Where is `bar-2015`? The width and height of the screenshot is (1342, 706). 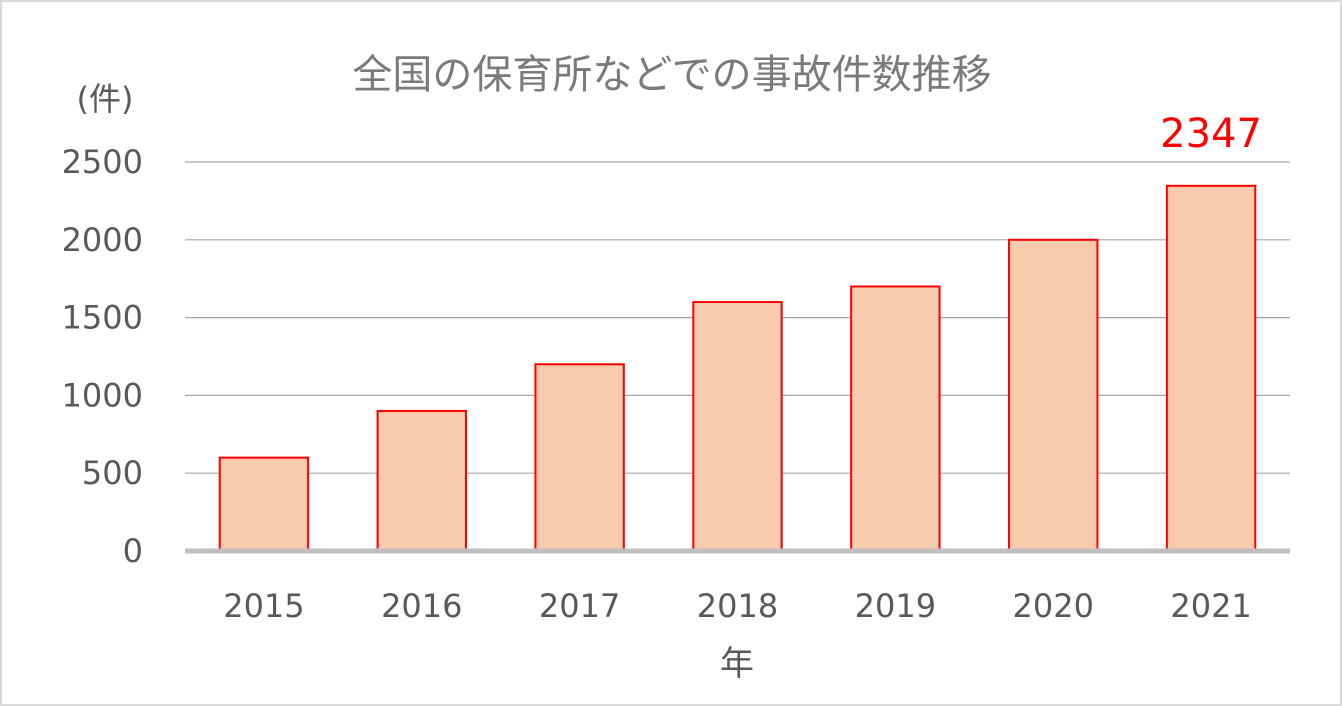
bar-2015 is located at coordinates (264, 504).